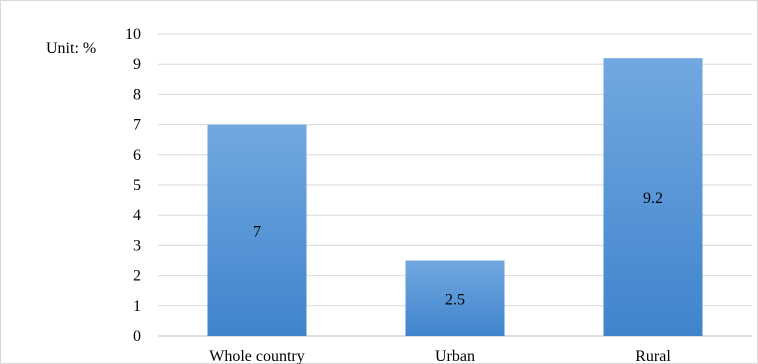 This screenshot has width=758, height=364. Describe the element at coordinates (137, 306) in the screenshot. I see `y-tick-label: 1` at that location.